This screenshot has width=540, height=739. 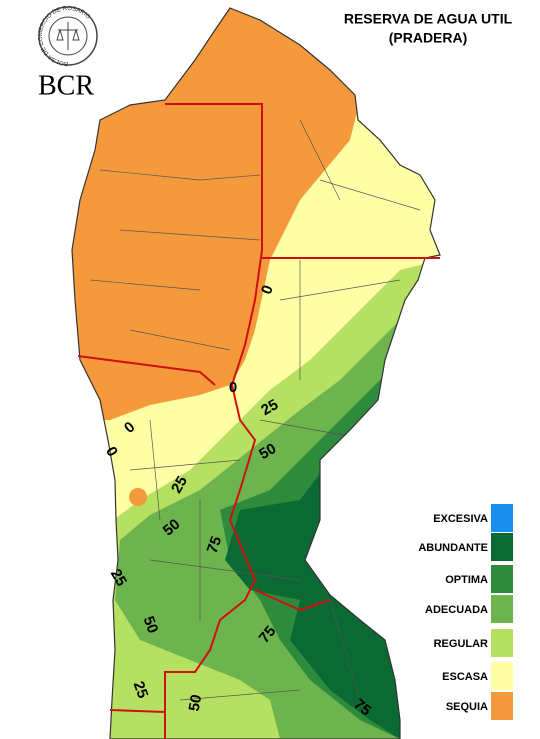 What do you see at coordinates (233, 387) in the screenshot?
I see `contour-label: 0` at bounding box center [233, 387].